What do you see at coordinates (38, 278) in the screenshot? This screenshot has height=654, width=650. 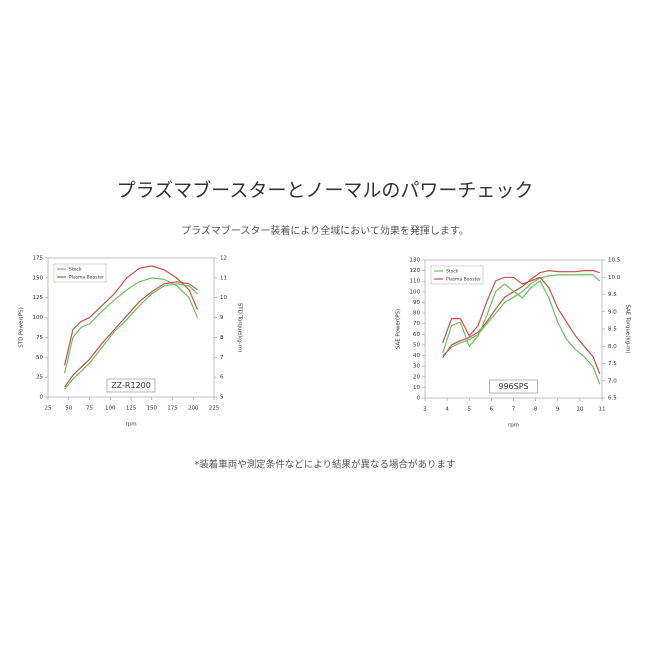 I see `y-tick-label: 150` at bounding box center [38, 278].